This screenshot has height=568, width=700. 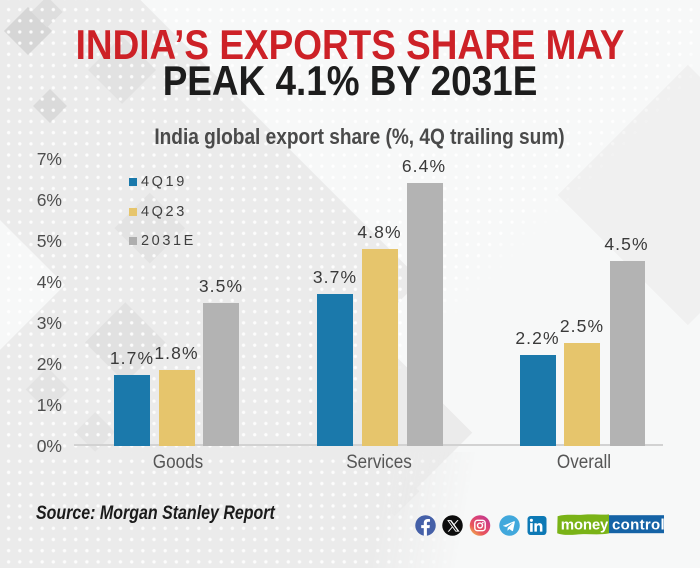 I want to click on svg-text: money, so click(x=585, y=525).